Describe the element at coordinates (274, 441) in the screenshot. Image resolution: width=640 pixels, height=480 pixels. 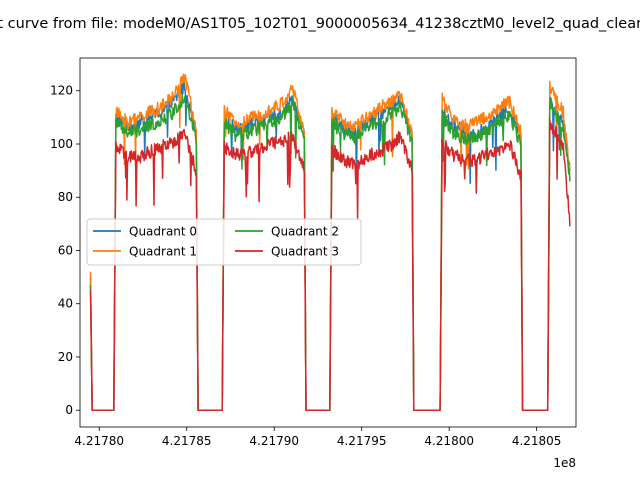
I see `x-tick-label: 4.21790` at that location.